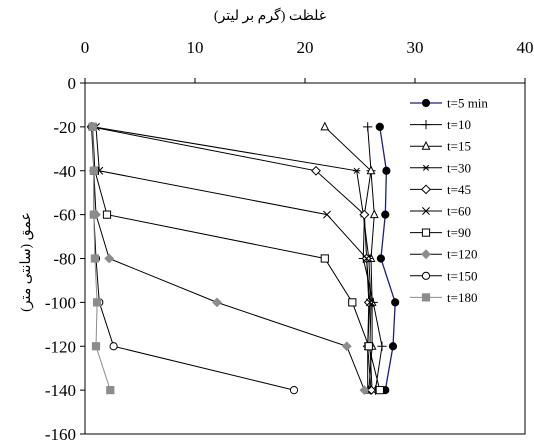 This screenshot has height=441, width=534. Describe the element at coordinates (60, 433) in the screenshot. I see `y-tick-label: -160` at that location.